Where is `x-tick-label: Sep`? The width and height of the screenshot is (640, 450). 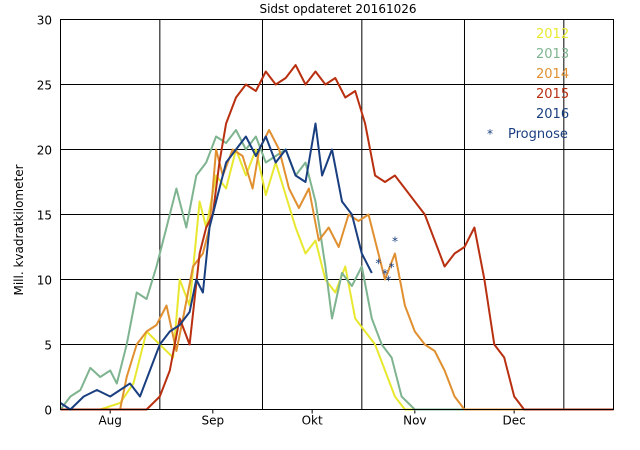
x-tick-label: Sep is located at coordinates (213, 421).